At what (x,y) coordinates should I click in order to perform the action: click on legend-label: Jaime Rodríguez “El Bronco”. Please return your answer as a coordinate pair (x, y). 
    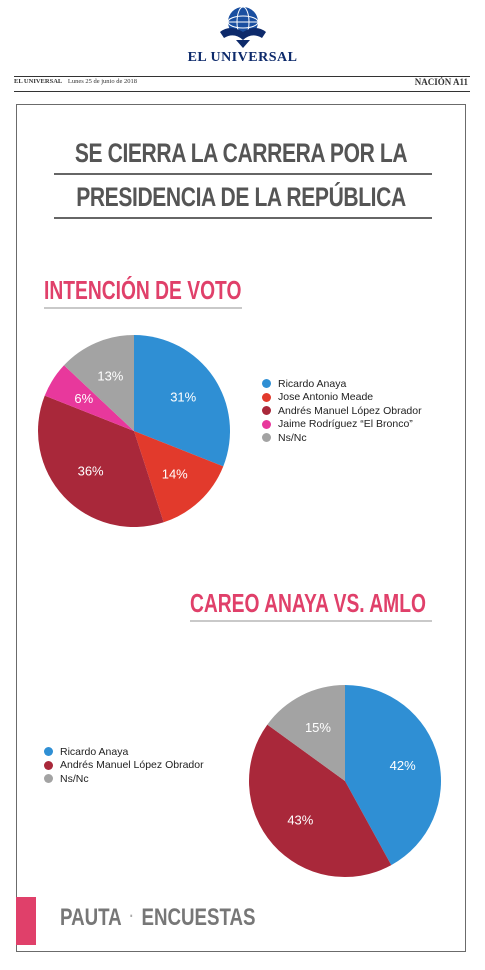
    Looking at the image, I should click on (345, 424).